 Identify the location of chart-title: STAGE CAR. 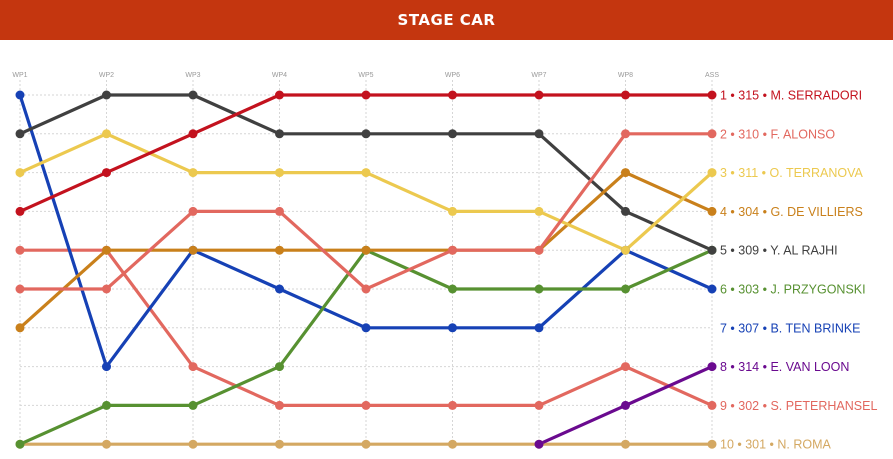
(446, 20).